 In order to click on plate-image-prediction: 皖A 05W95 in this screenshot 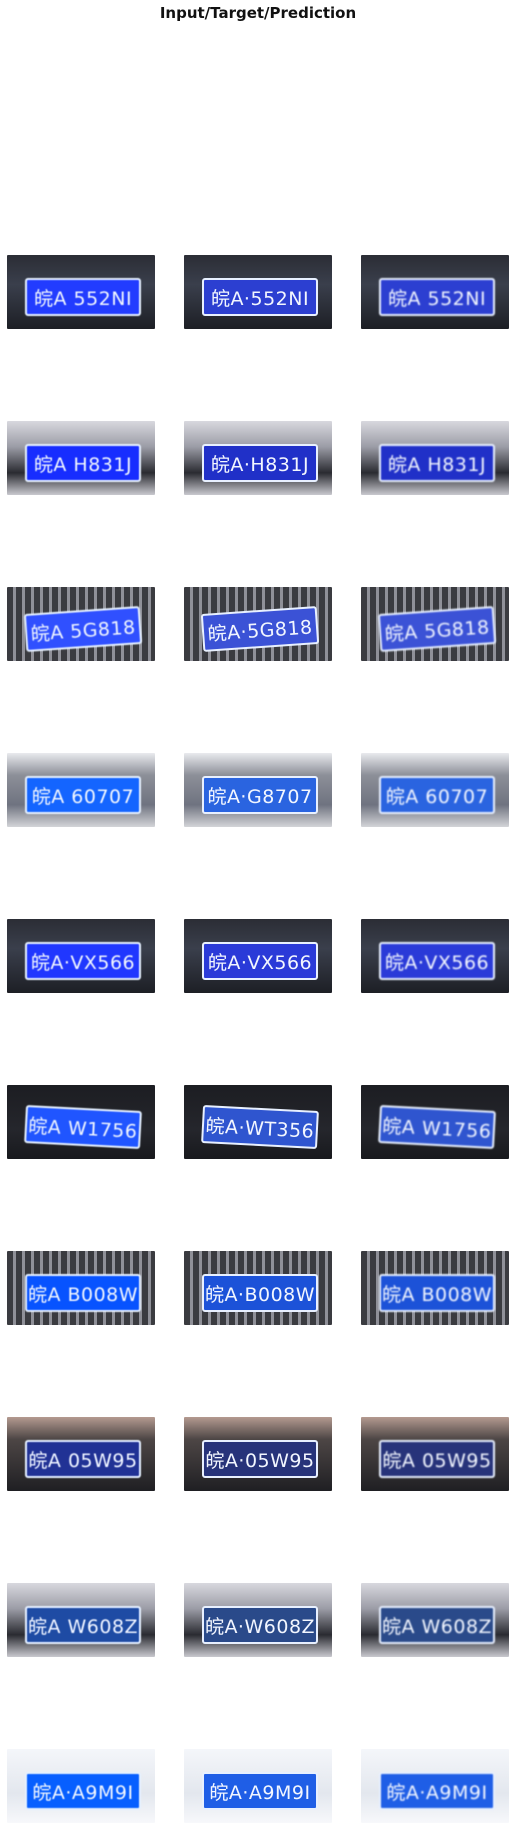, I will do `click(435, 1454)`.